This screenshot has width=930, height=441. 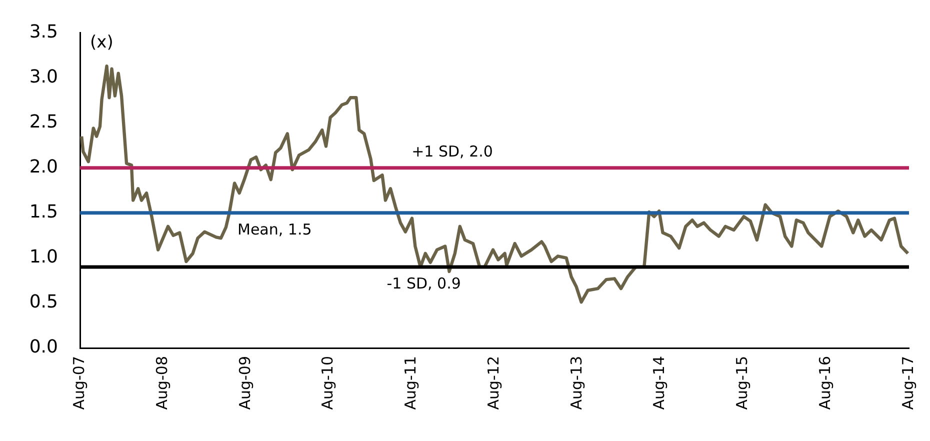 I want to click on y-tick-label: 2.0, so click(x=43, y=167).